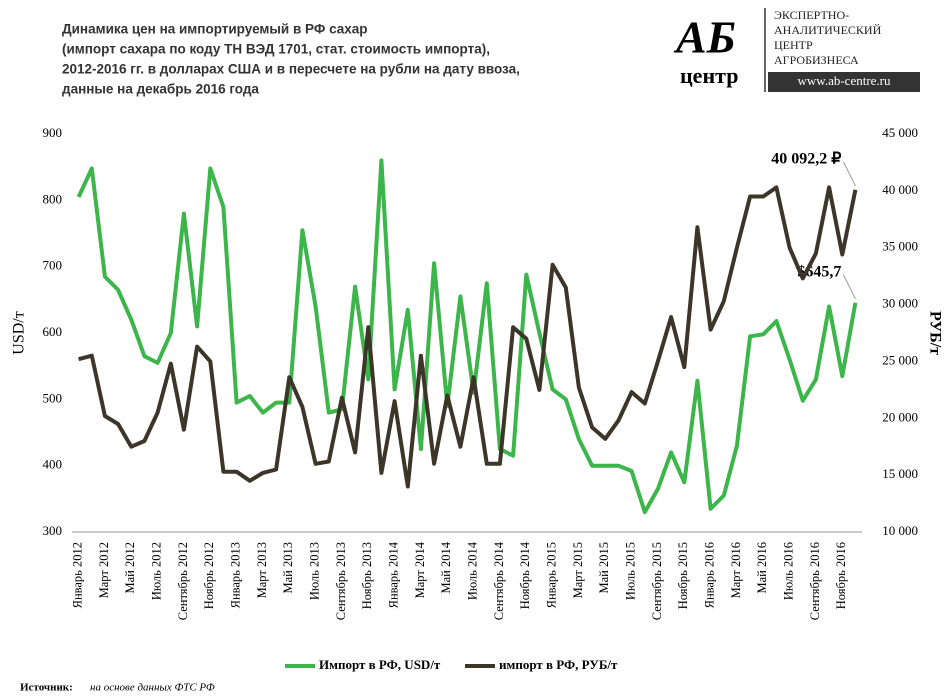 The width and height of the screenshot is (946, 698). Describe the element at coordinates (900, 303) in the screenshot. I see `y2-tick-label: 30 000` at that location.